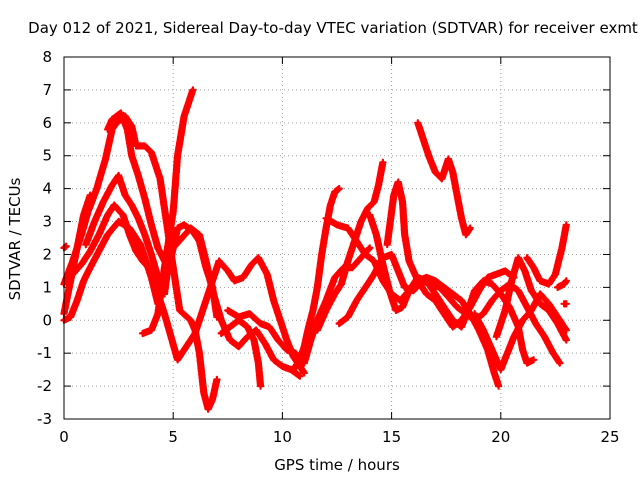 Image resolution: width=640 pixels, height=480 pixels. I want to click on y-tick-label: 2, so click(47, 254).